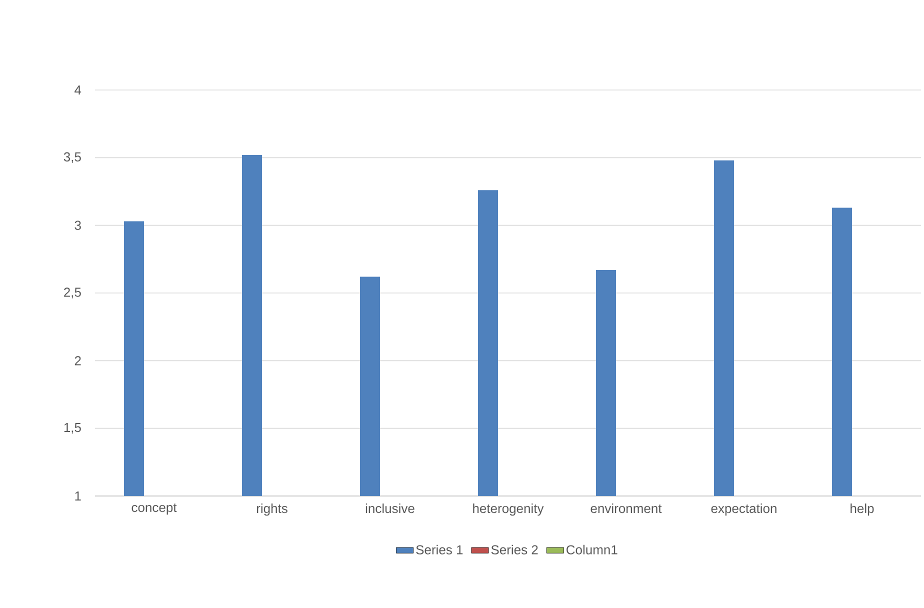 This screenshot has height=608, width=924. I want to click on legend-label: Series 2, so click(514, 549).